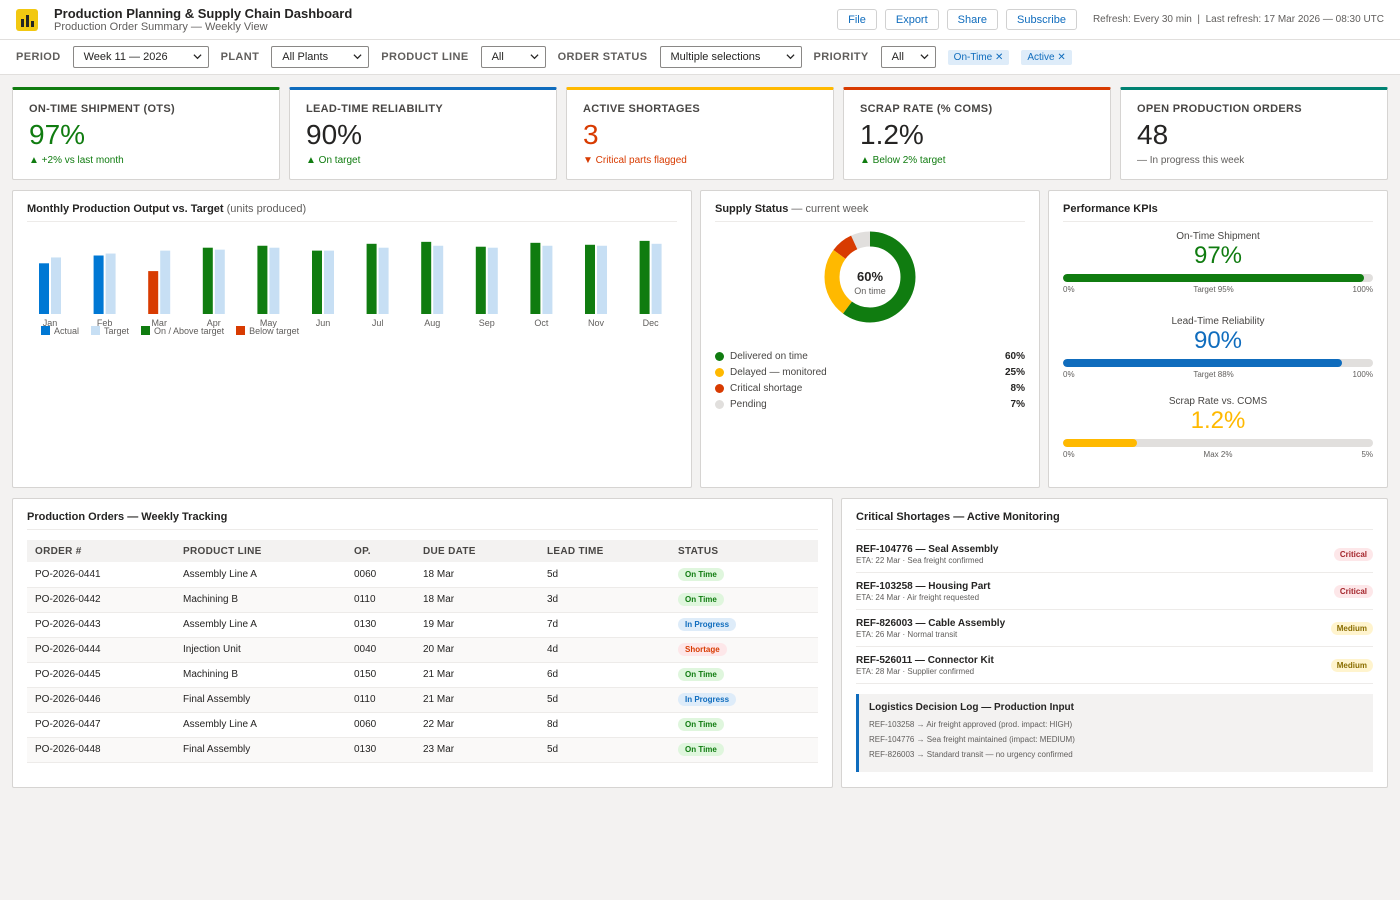 Image resolution: width=1400 pixels, height=900 pixels. I want to click on lead-time-cell: 8d, so click(604, 725).